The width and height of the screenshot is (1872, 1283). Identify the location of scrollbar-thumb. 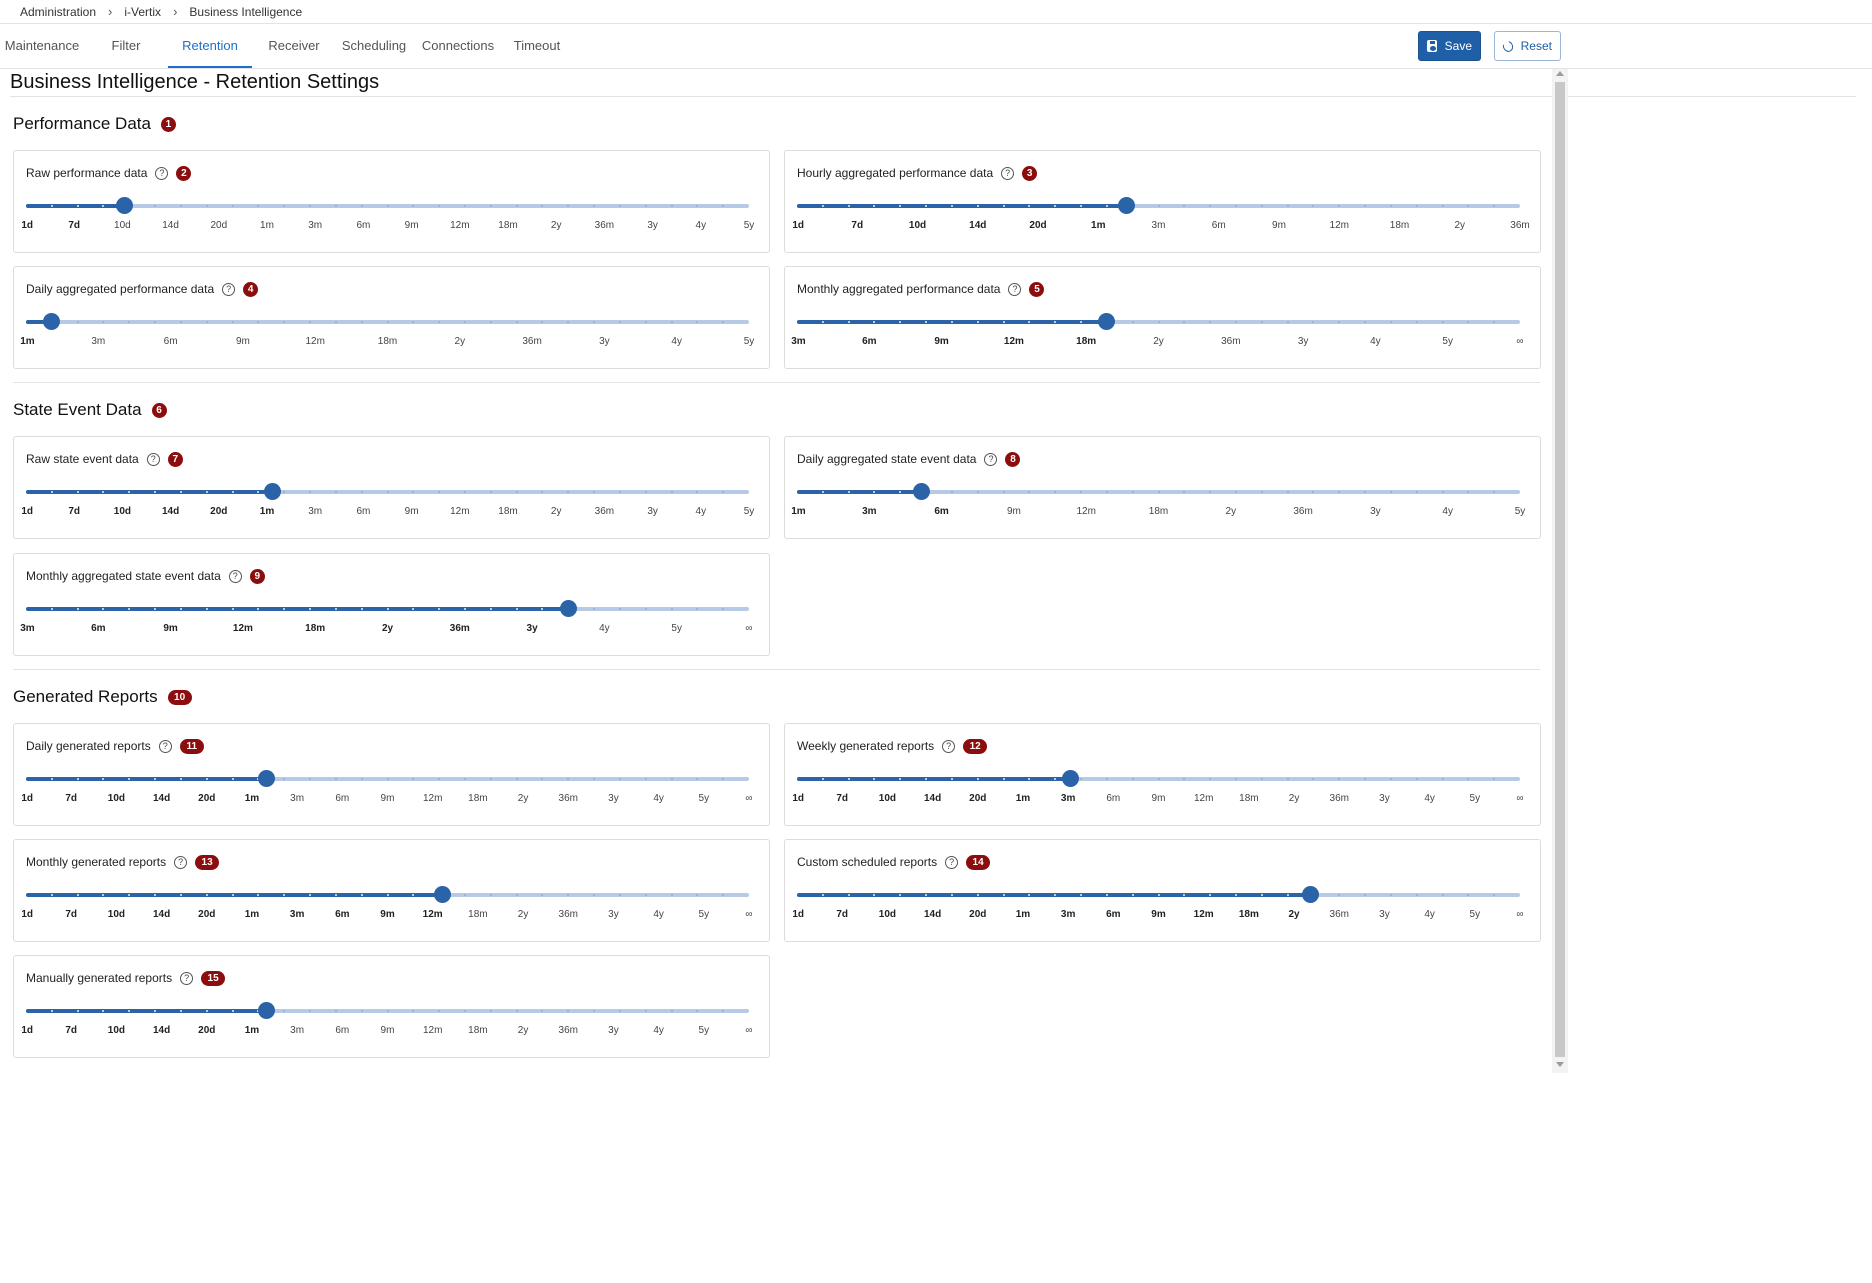
(1560, 569).